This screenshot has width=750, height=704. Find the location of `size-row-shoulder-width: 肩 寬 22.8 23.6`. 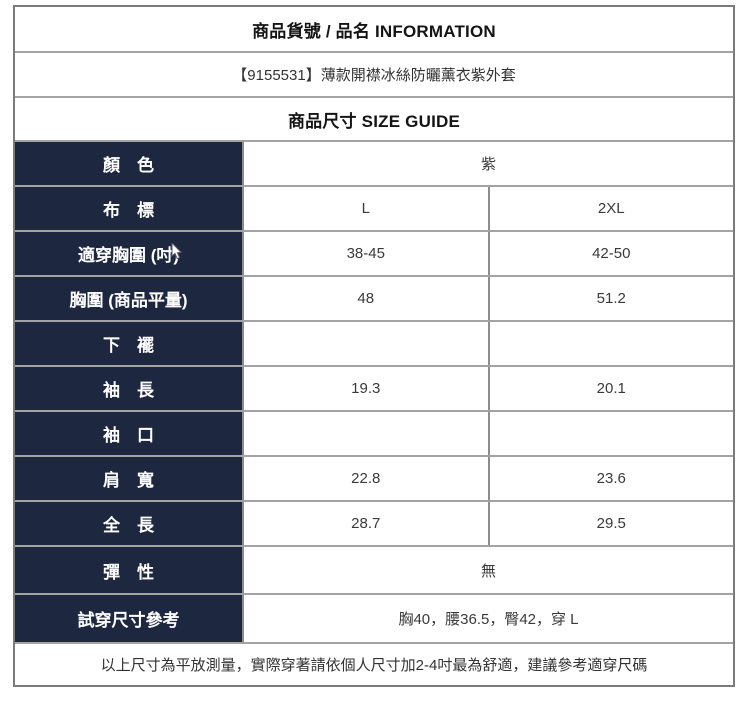

size-row-shoulder-width: 肩 寬 22.8 23.6 is located at coordinates (374, 477).